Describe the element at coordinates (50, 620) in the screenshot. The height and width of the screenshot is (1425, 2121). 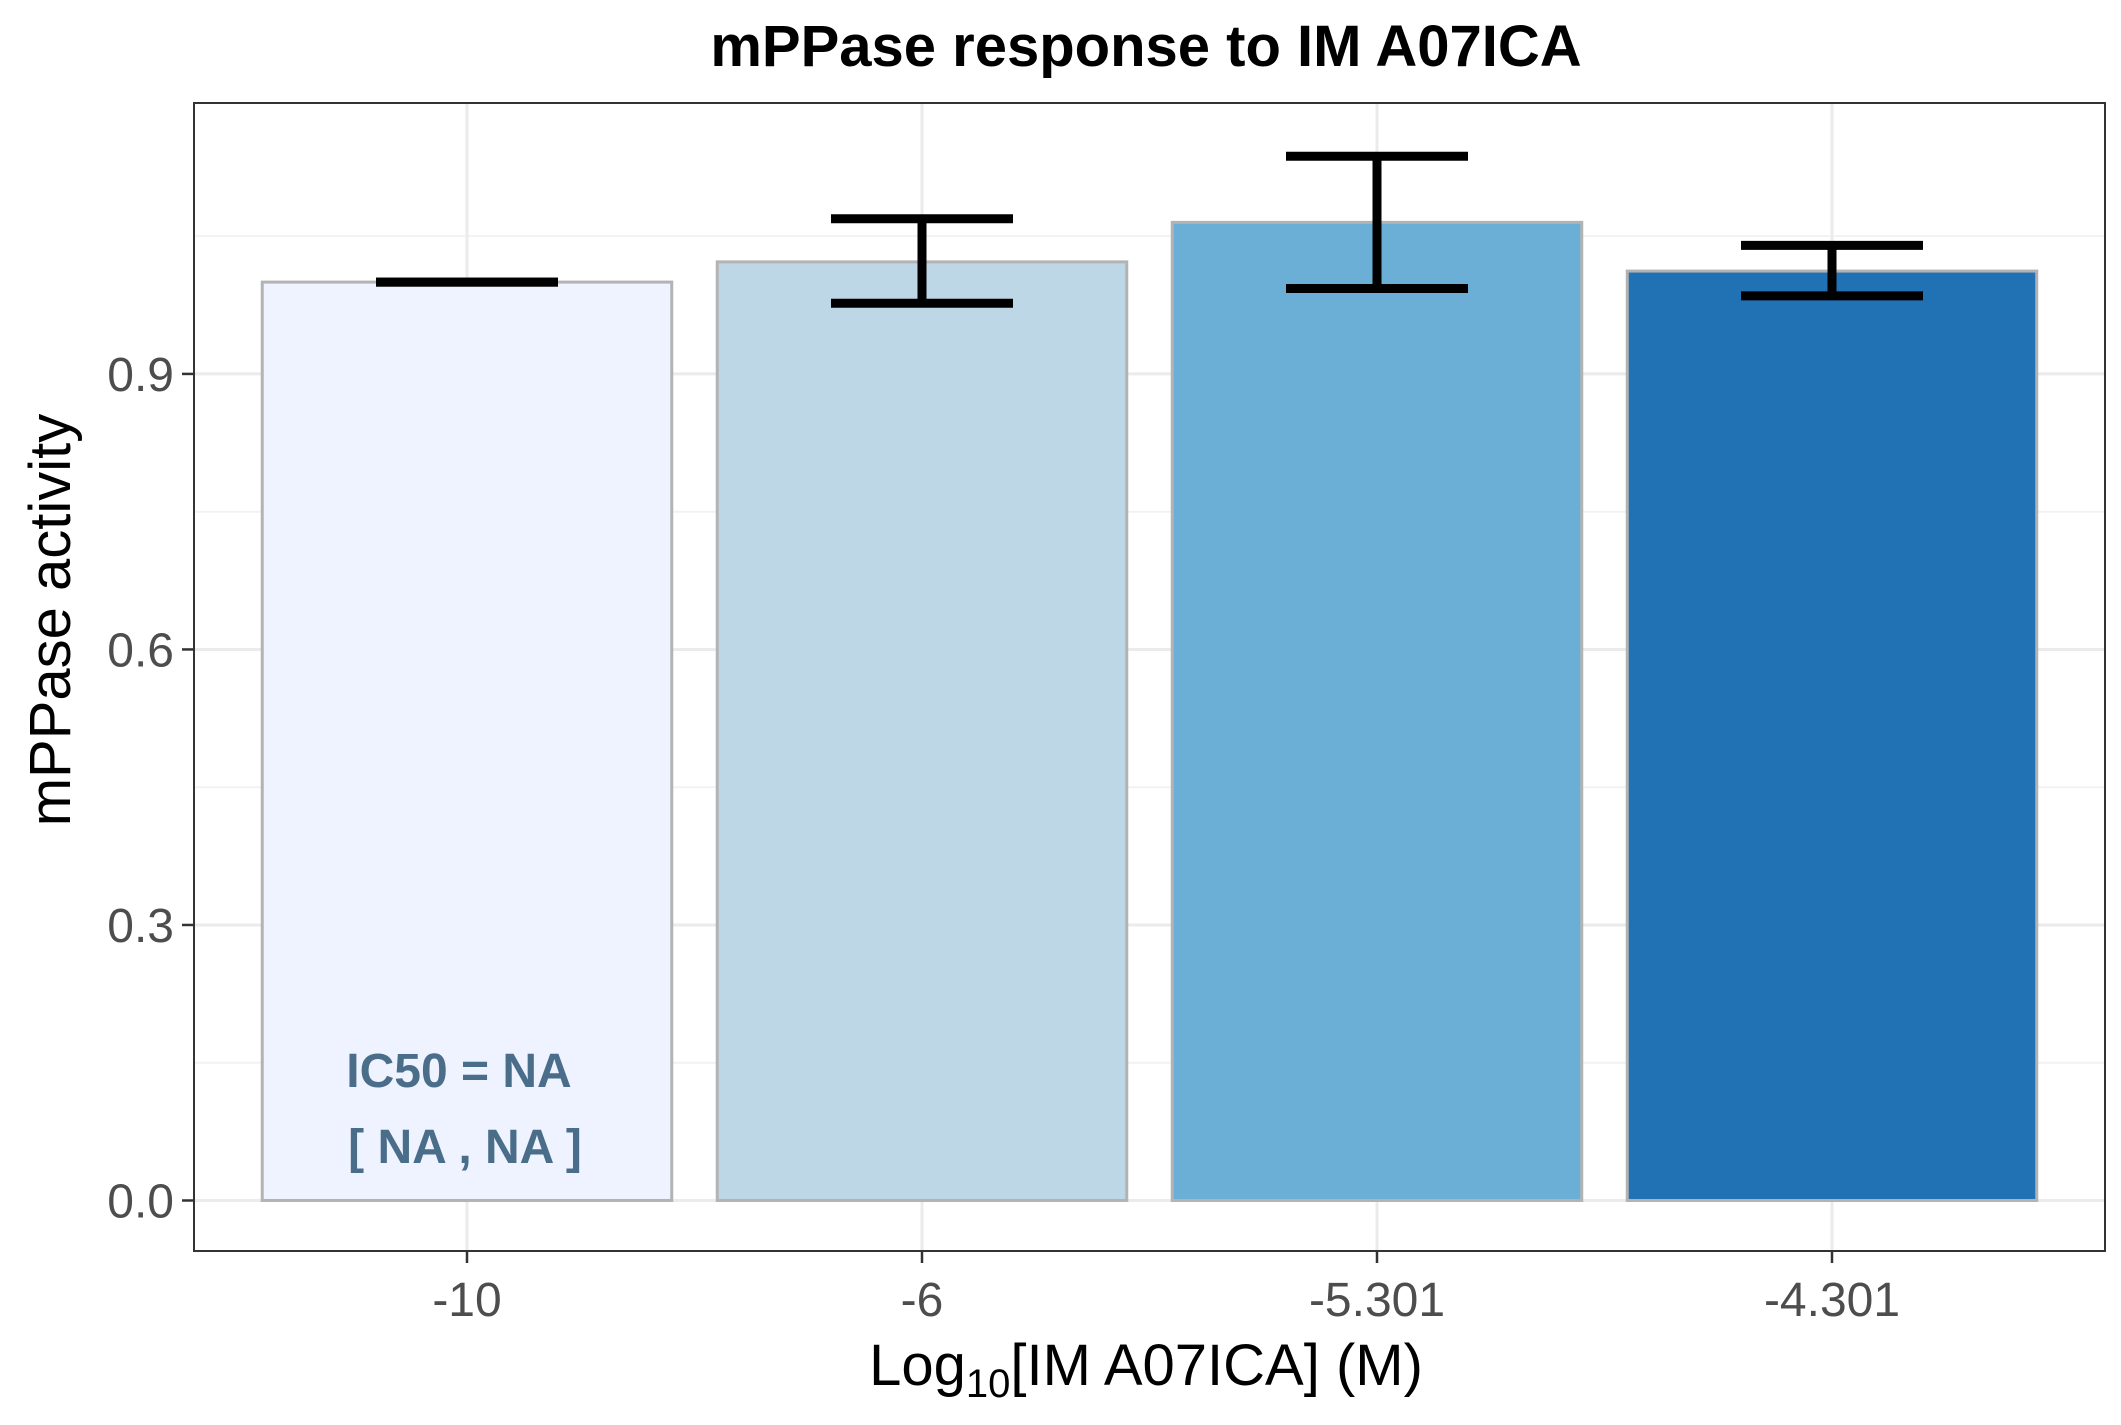
I see `y-axis-label: mPPase activity` at that location.